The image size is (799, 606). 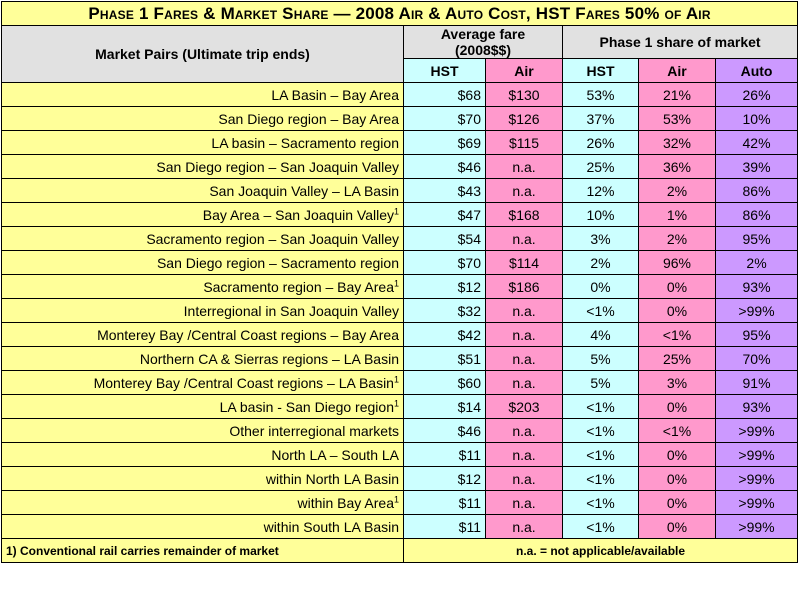 What do you see at coordinates (400, 70) in the screenshot?
I see `header-row-2: HST Air HST Air Auto` at bounding box center [400, 70].